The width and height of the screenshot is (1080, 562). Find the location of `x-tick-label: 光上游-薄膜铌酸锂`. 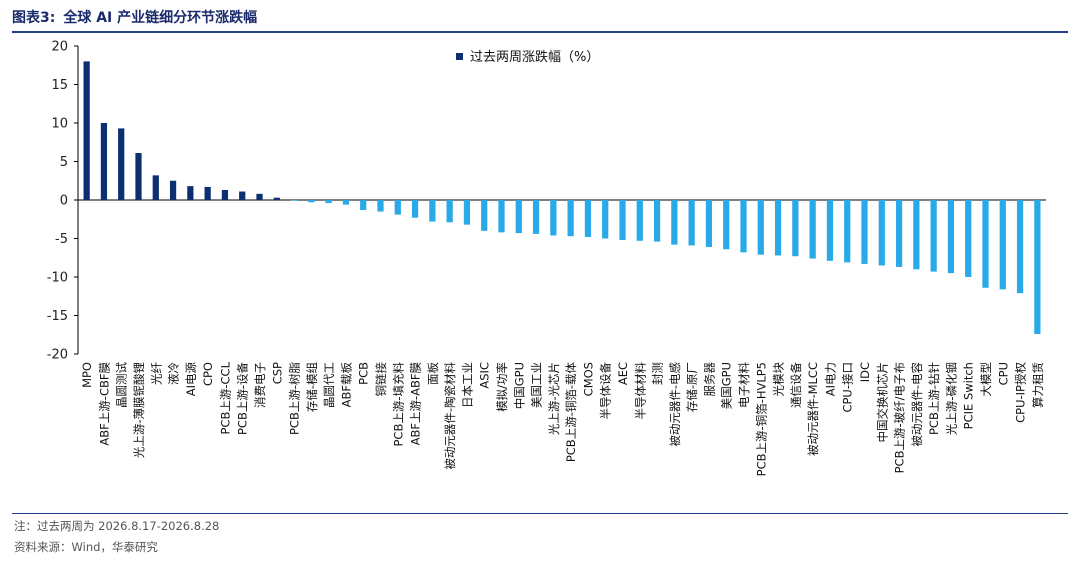

x-tick-label: 光上游-薄膜铌酸锂 is located at coordinates (139, 410).